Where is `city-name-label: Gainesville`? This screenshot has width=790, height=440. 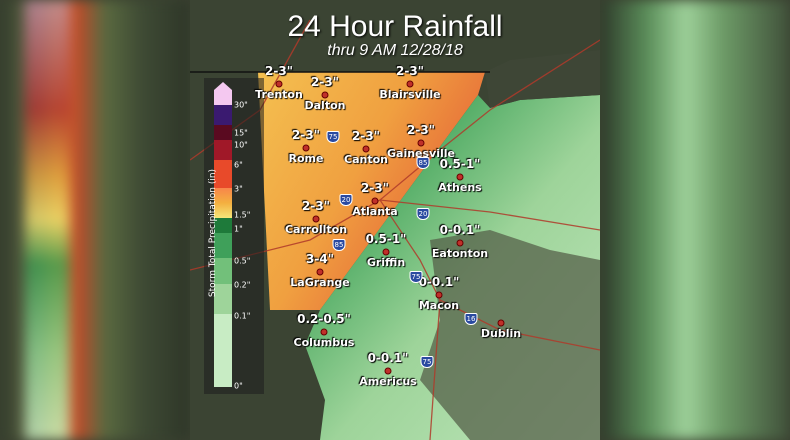 city-name-label: Gainesville is located at coordinates (421, 153).